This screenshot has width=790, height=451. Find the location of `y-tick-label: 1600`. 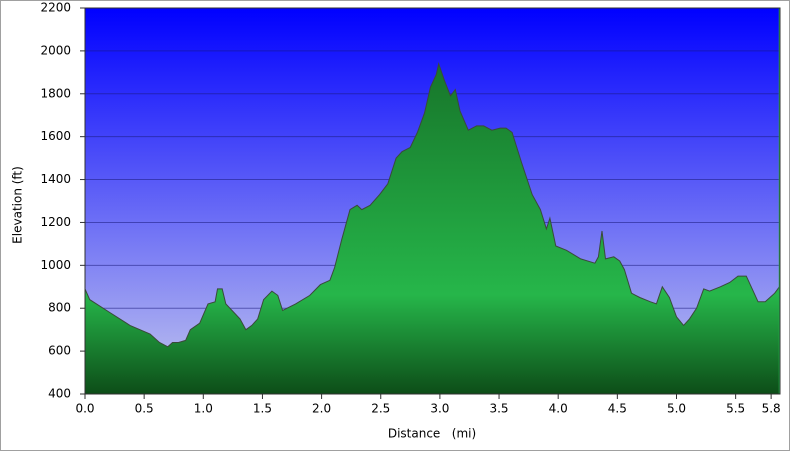

y-tick-label: 1600 is located at coordinates (55, 136).